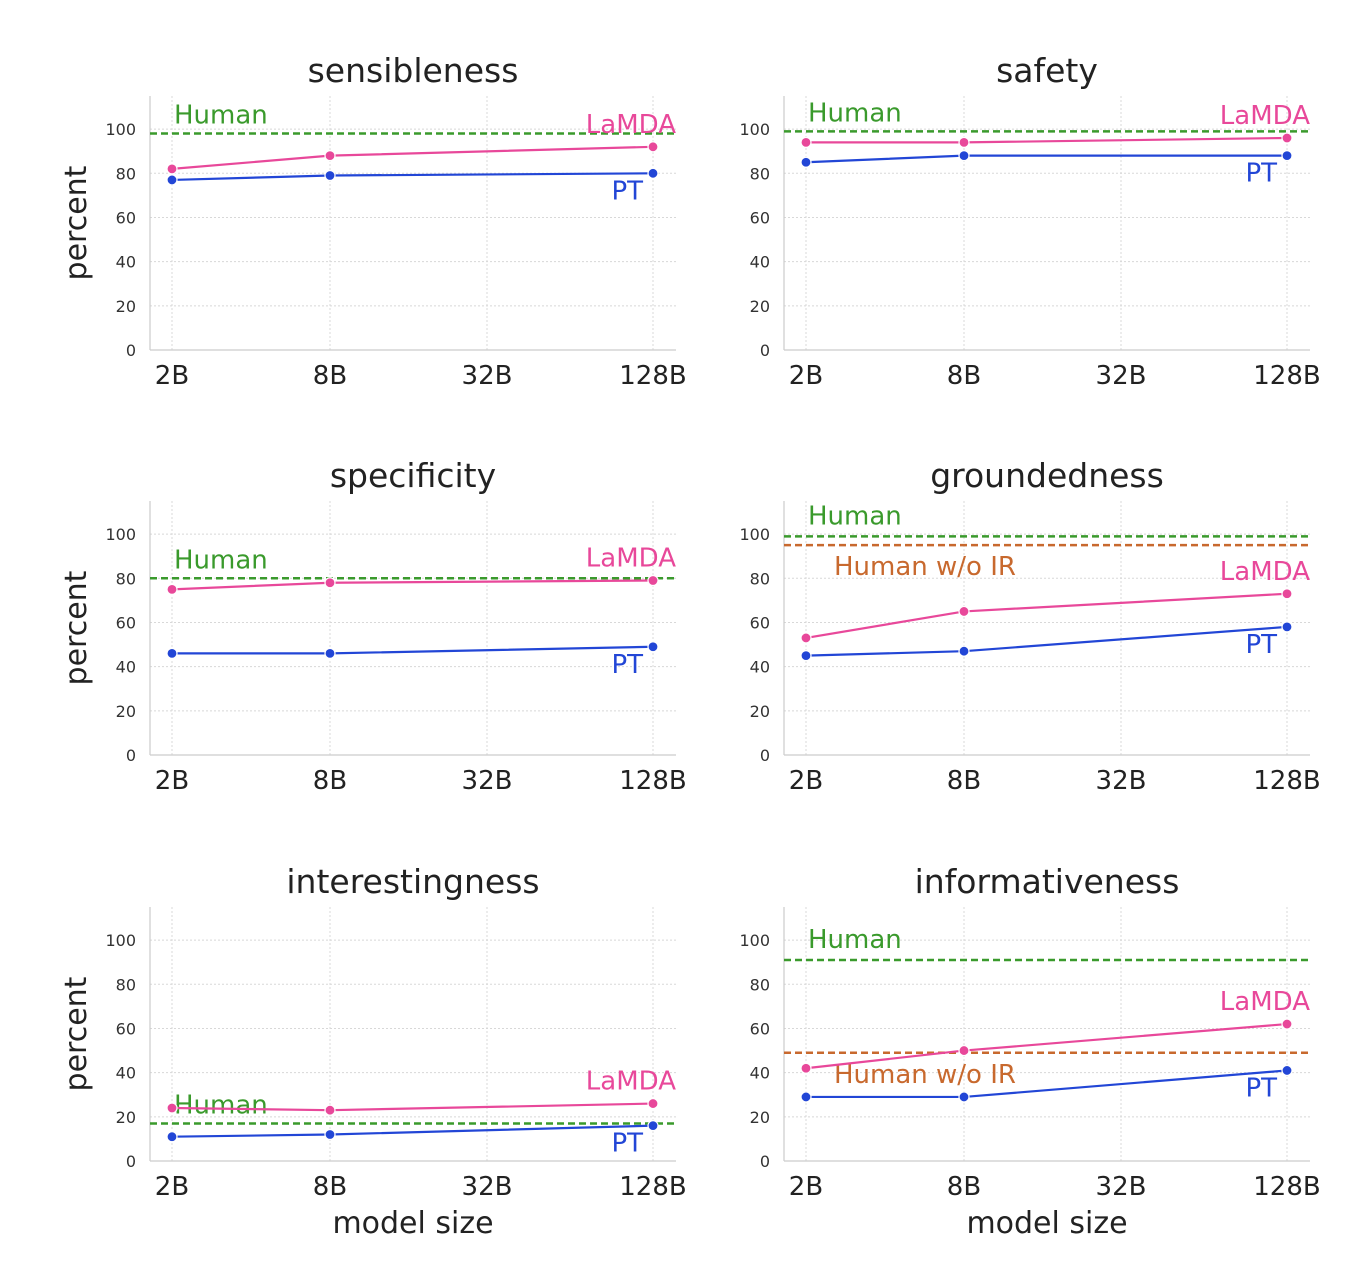 This screenshot has height=1280, width=1360. Describe the element at coordinates (925, 1075) in the screenshot. I see `reference-label: Human w/o IR` at that location.